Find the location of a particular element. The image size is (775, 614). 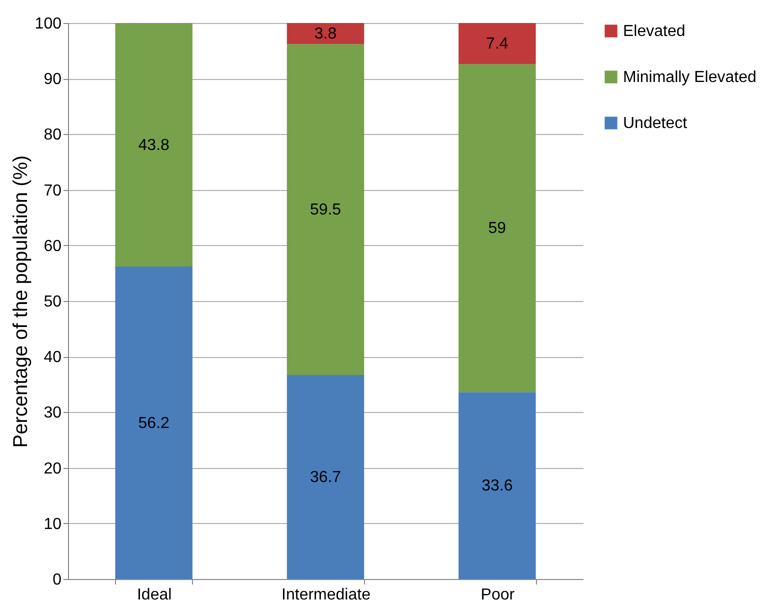

data-label: 36.7 is located at coordinates (326, 477).